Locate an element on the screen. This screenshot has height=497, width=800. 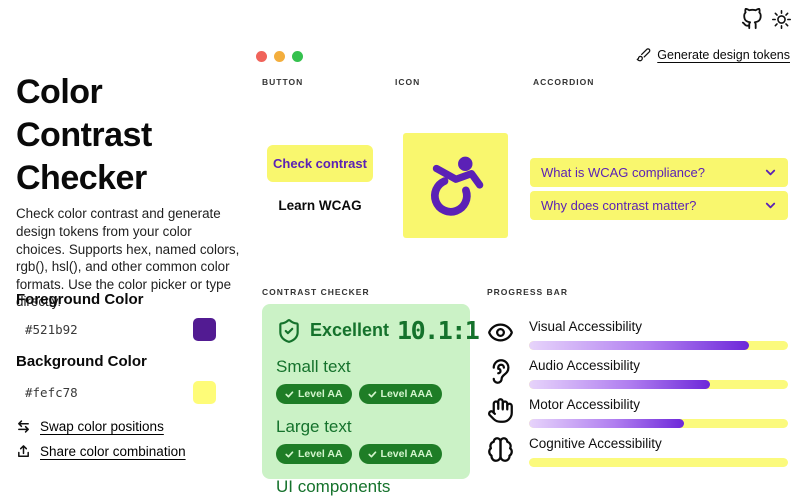
foreground-color-row: #521b92 is located at coordinates (116, 329).